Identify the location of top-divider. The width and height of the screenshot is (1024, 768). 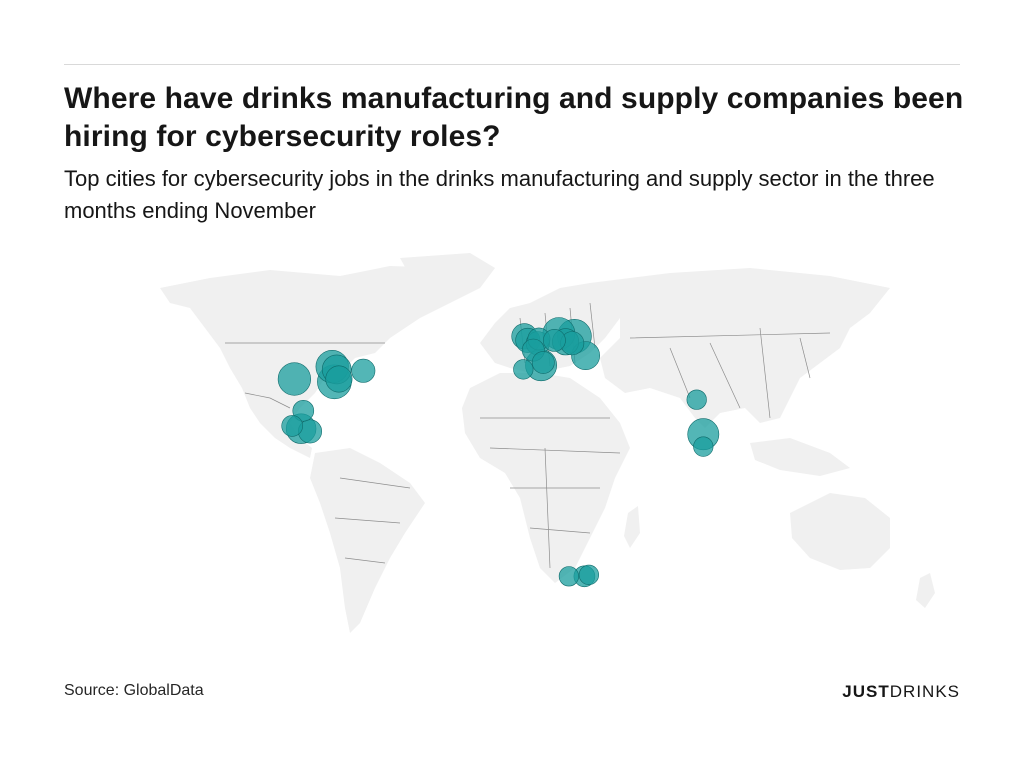
(512, 64).